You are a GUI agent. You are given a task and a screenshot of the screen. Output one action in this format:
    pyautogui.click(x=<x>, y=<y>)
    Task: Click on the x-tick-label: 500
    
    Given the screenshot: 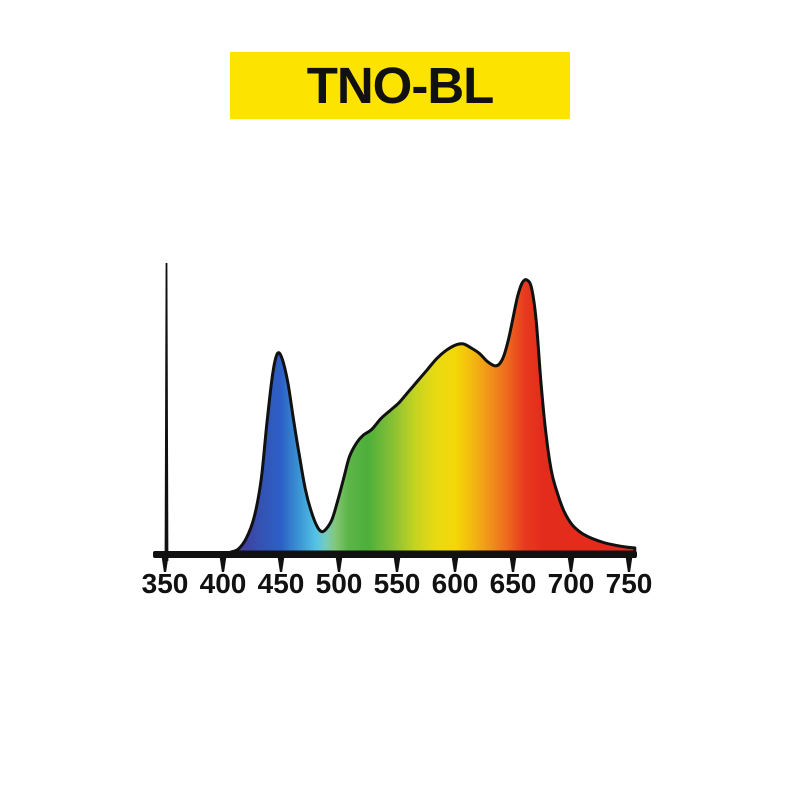 What is the action you would take?
    pyautogui.click(x=339, y=583)
    